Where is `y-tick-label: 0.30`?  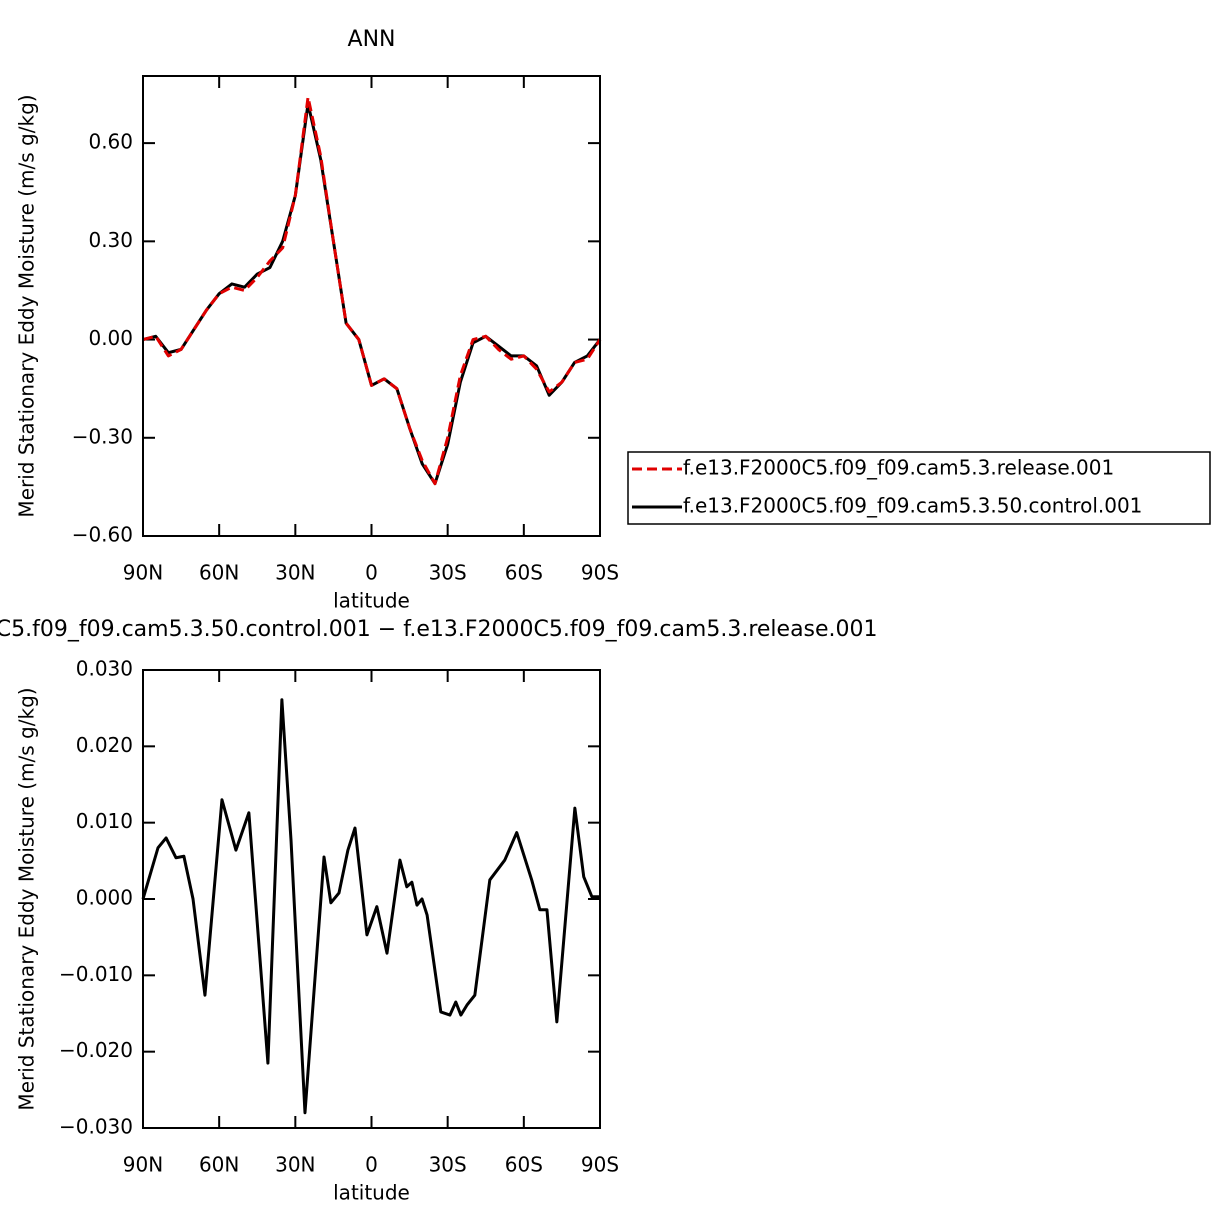 y-tick-label: 0.30 is located at coordinates (110, 240).